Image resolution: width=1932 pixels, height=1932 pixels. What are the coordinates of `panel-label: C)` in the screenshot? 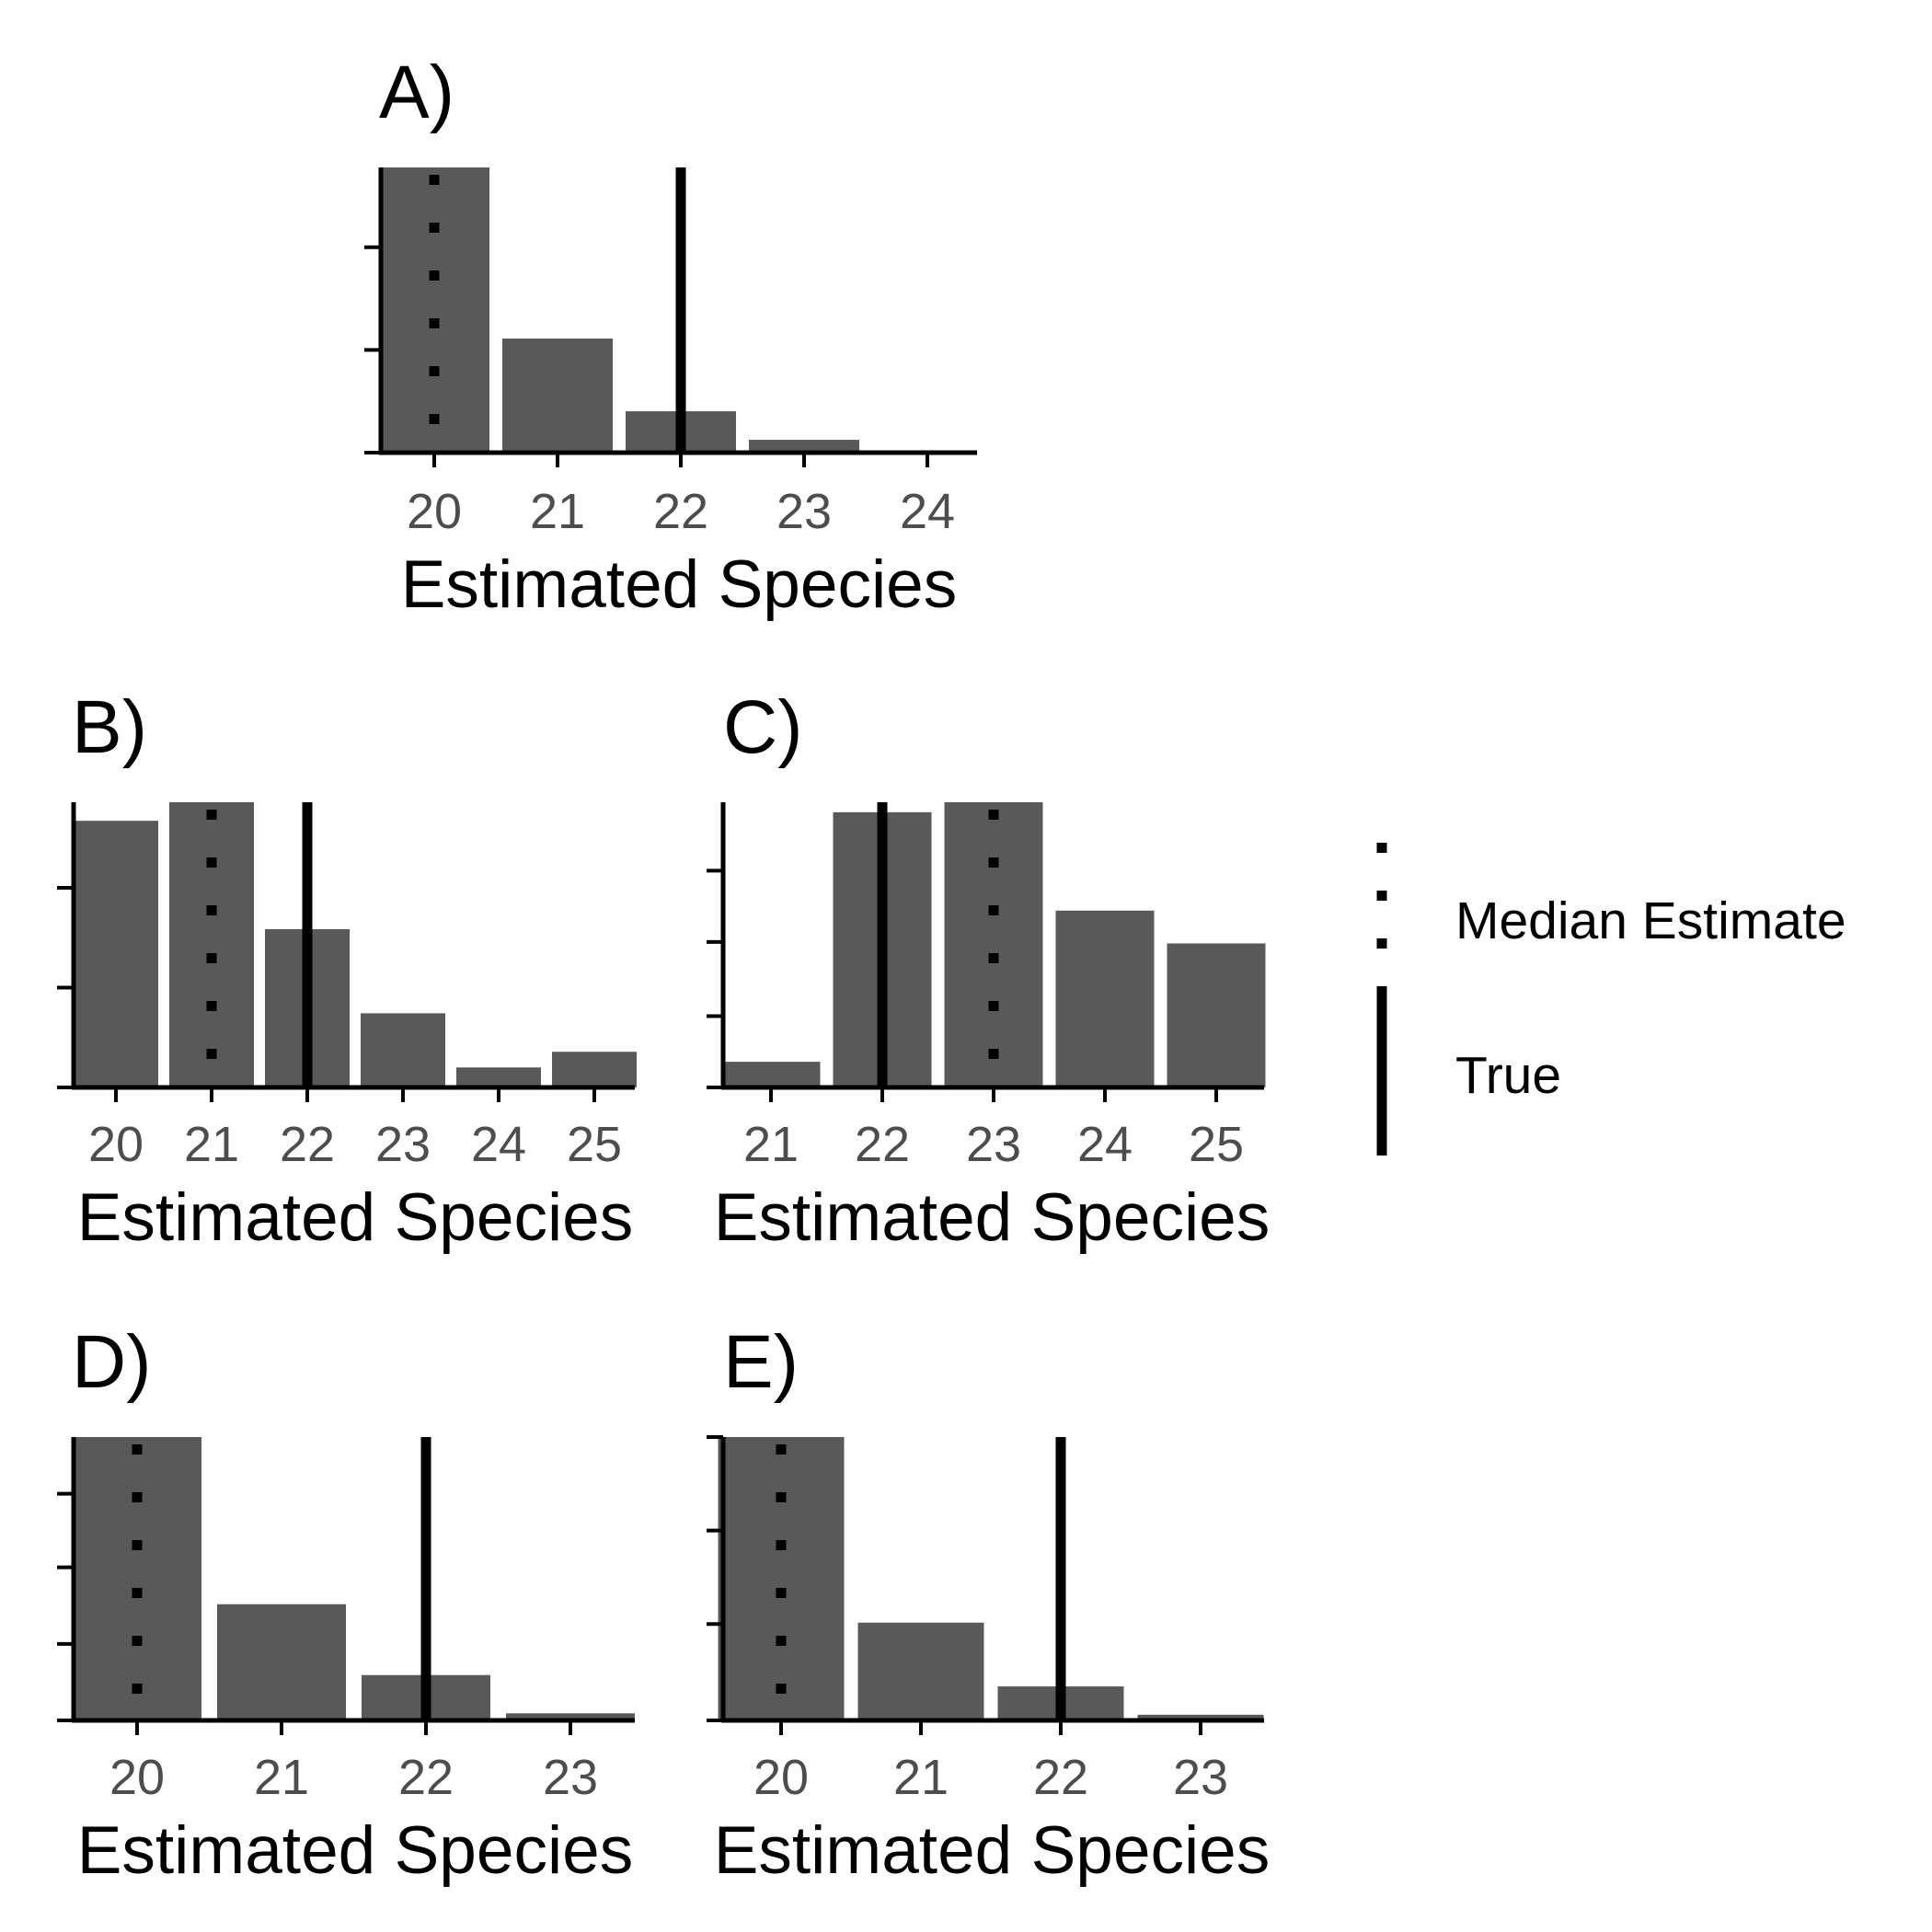 It's located at (763, 727).